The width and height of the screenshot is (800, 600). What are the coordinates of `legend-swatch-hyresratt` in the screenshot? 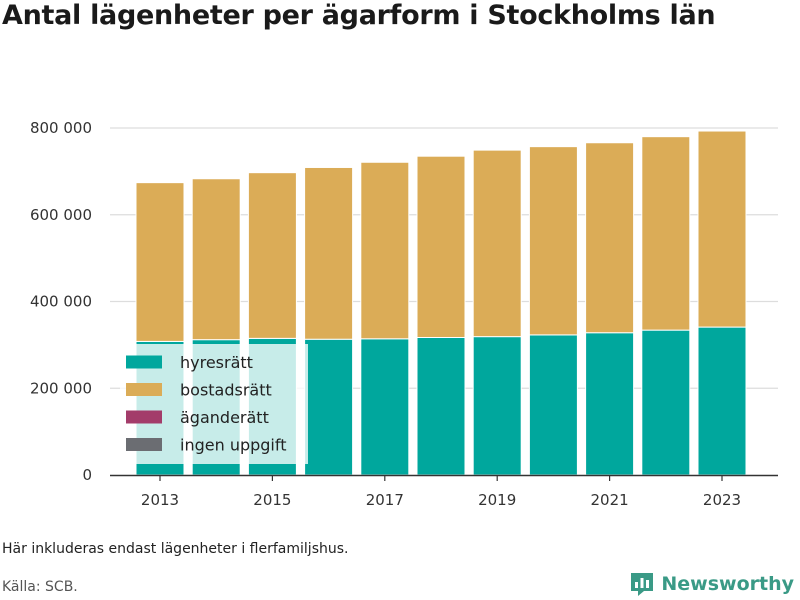 It's located at (144, 362).